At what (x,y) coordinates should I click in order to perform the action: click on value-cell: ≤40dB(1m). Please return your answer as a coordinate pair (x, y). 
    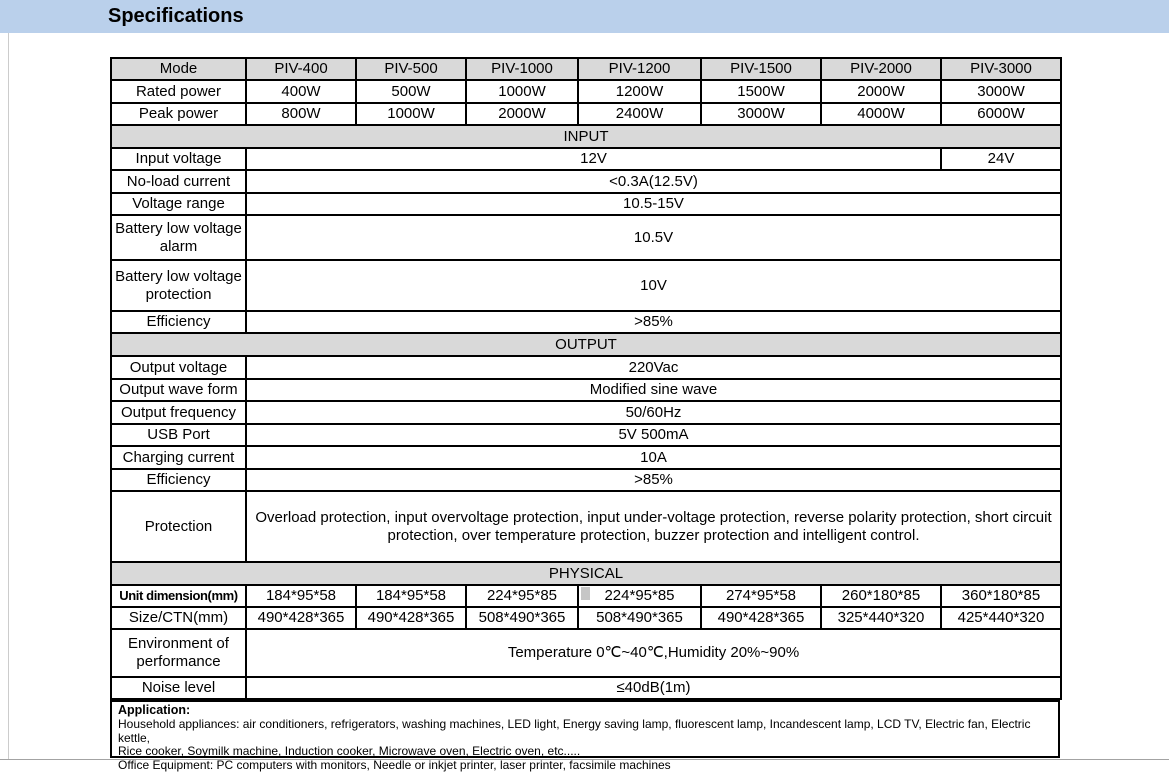
    Looking at the image, I should click on (653, 688).